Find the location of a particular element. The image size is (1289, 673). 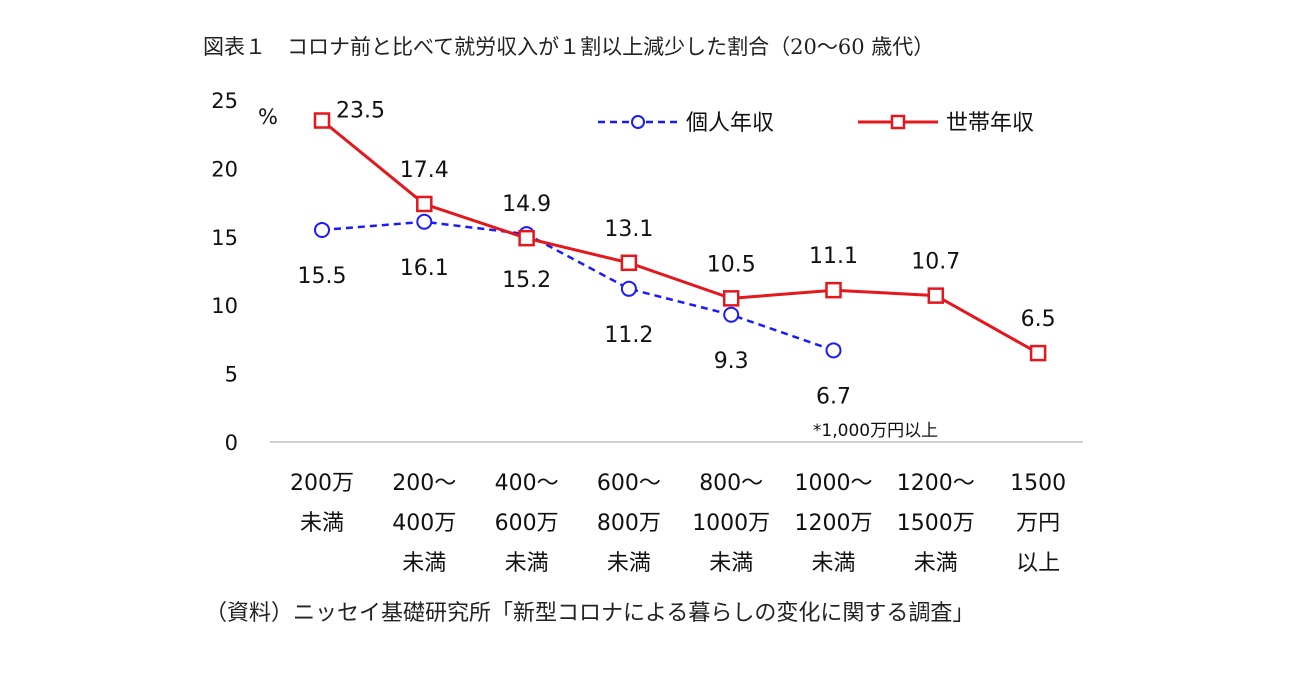

data-label: 15.2 is located at coordinates (526, 280).